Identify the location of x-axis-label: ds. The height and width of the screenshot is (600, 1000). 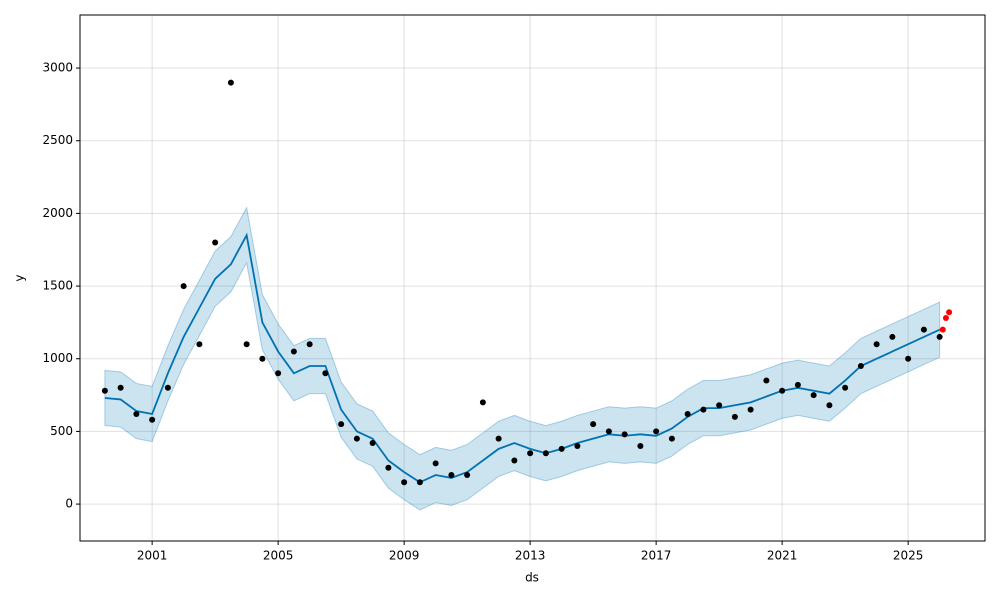
(532, 578).